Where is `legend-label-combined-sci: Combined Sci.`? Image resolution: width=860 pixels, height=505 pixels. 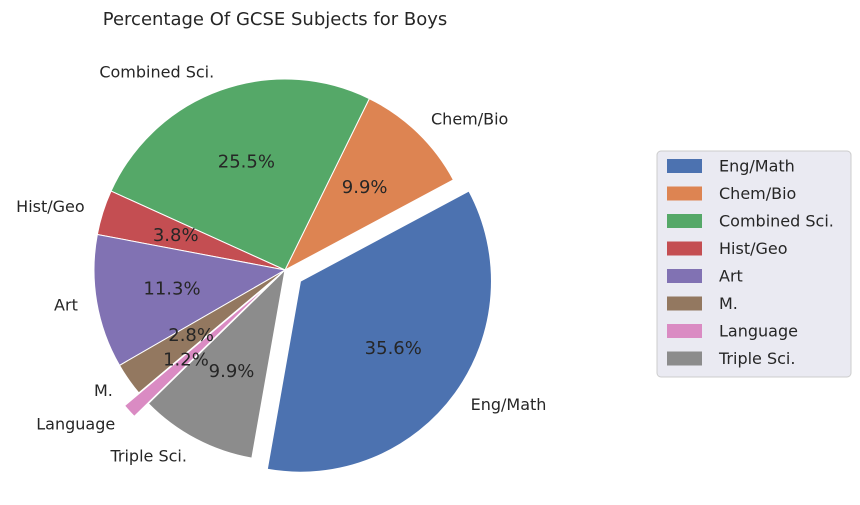
legend-label-combined-sci: Combined Sci. is located at coordinates (776, 221).